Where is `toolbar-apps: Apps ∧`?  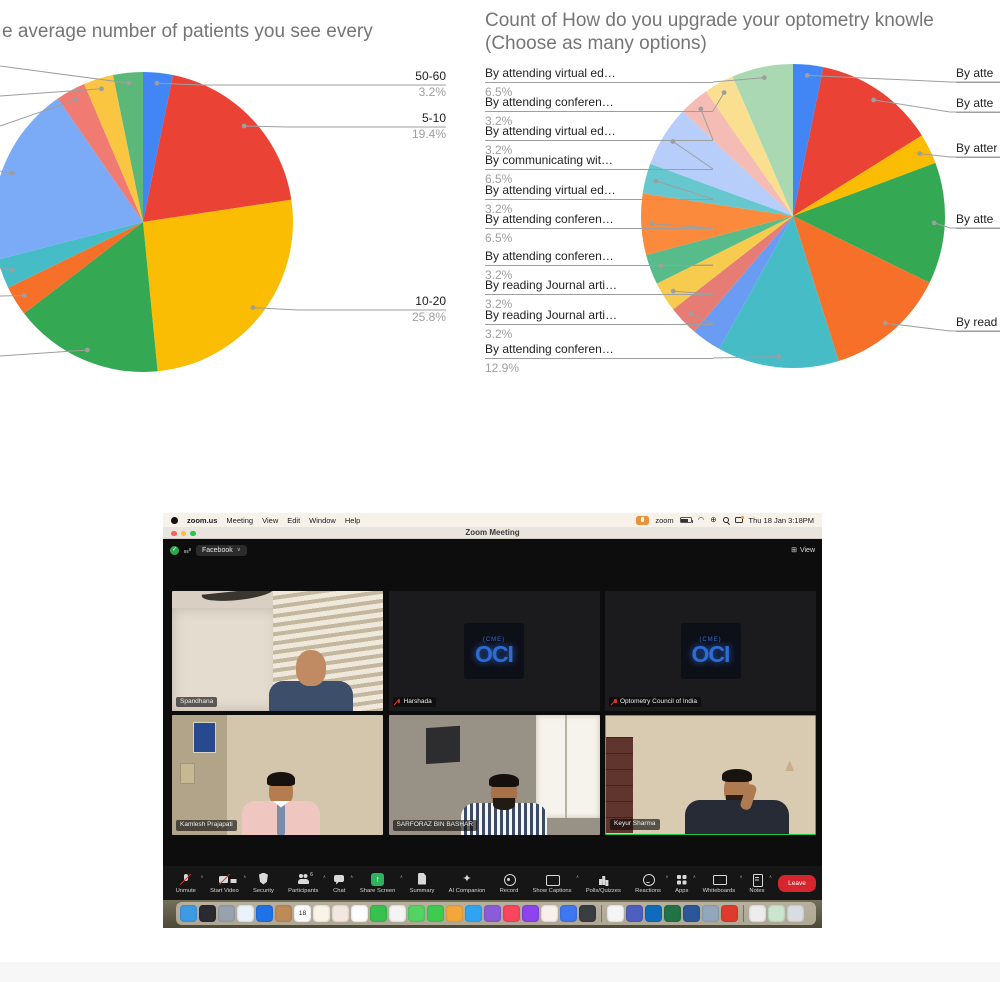
toolbar-apps: Apps ∧ is located at coordinates (682, 883).